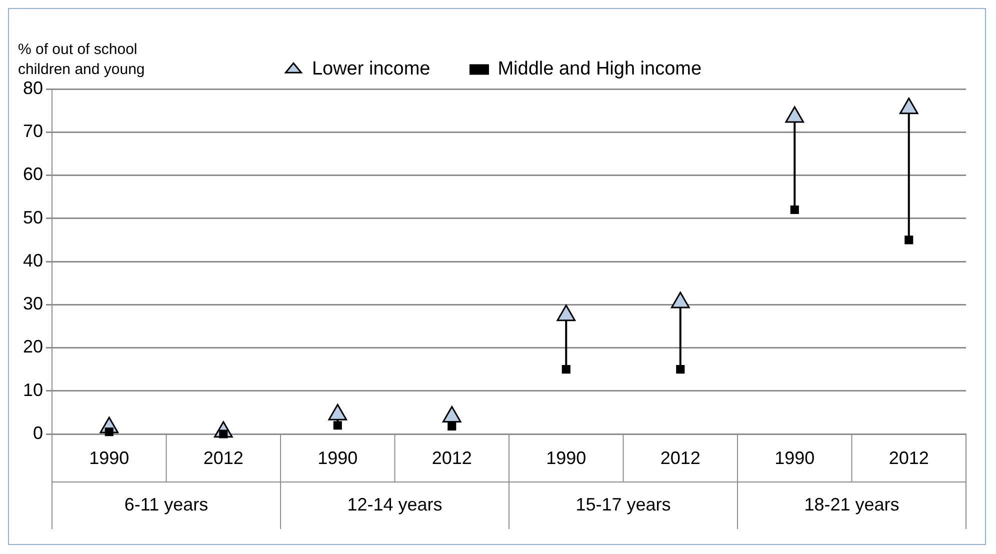 The height and width of the screenshot is (554, 996). I want to click on y-axis-title: % of out of school children and young, so click(81, 59).